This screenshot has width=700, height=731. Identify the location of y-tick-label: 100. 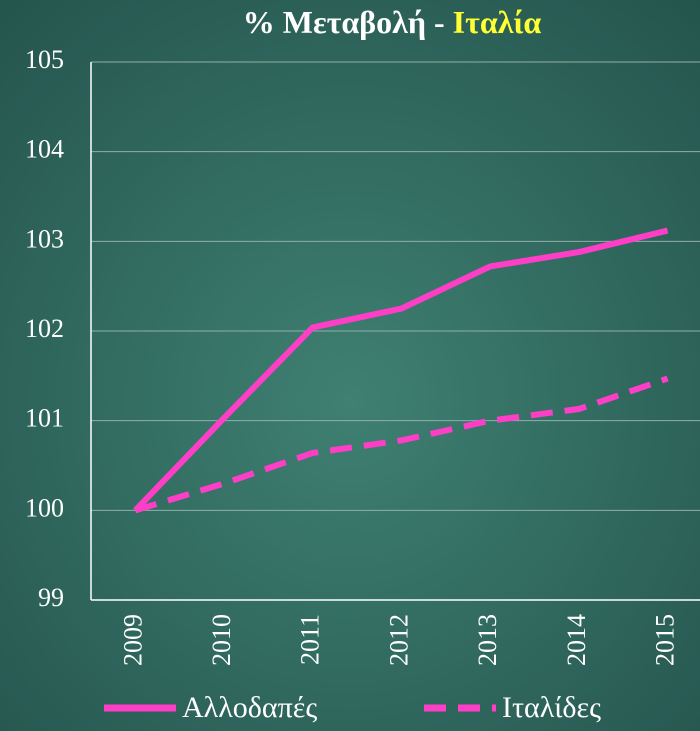
(44, 507).